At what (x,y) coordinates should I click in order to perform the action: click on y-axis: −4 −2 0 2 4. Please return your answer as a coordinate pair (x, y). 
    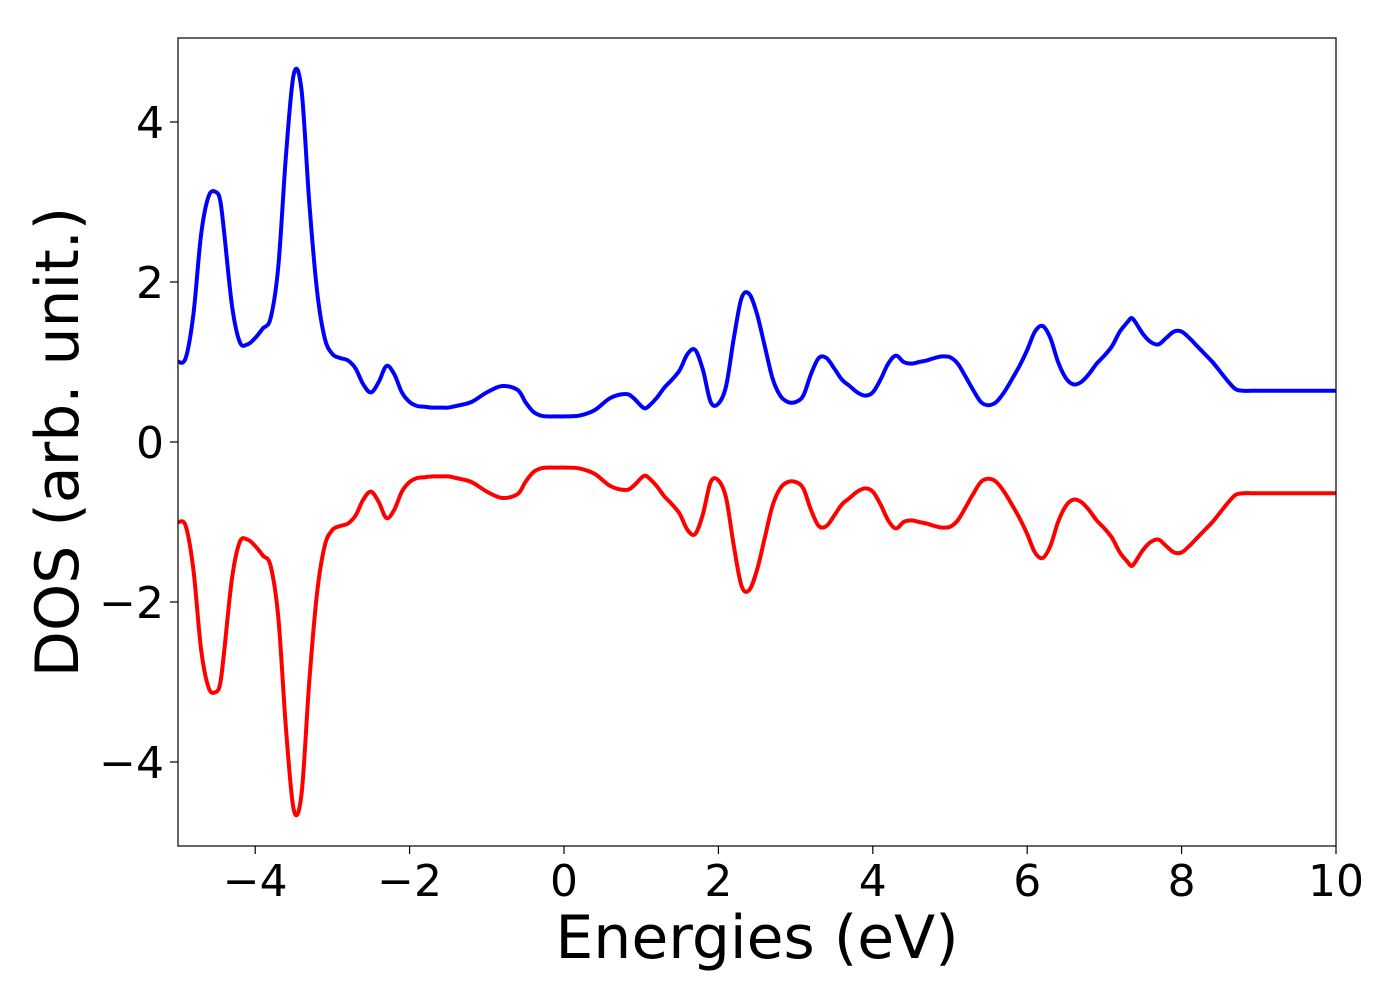
    Looking at the image, I should click on (138, 443).